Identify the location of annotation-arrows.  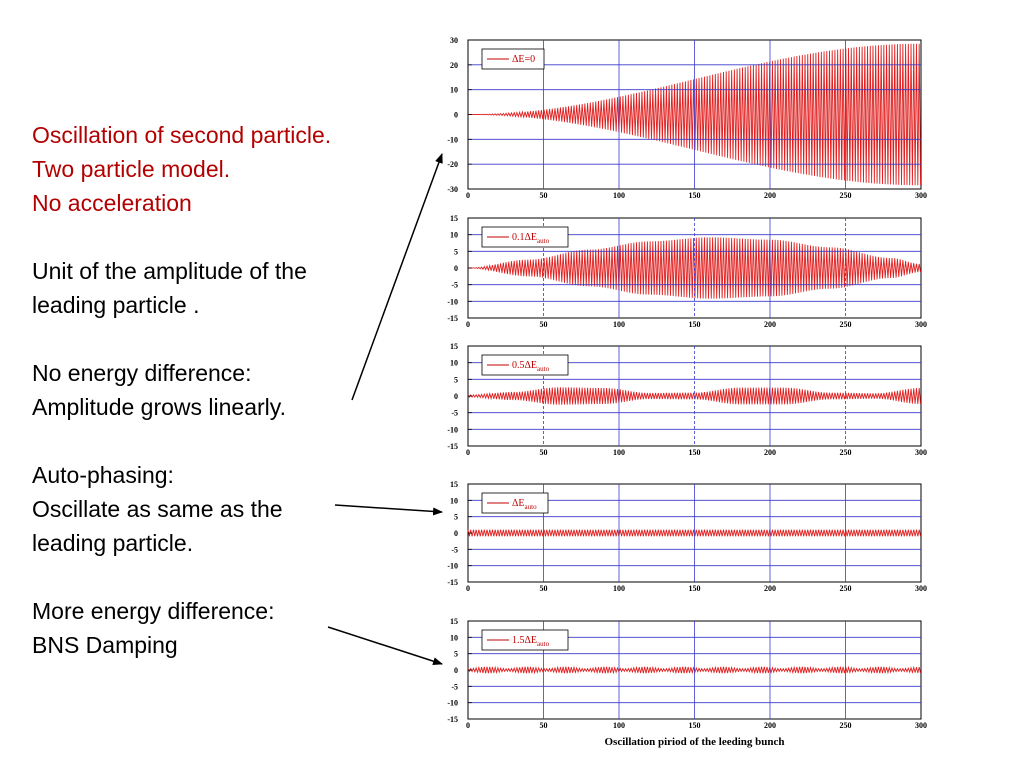
(385, 409).